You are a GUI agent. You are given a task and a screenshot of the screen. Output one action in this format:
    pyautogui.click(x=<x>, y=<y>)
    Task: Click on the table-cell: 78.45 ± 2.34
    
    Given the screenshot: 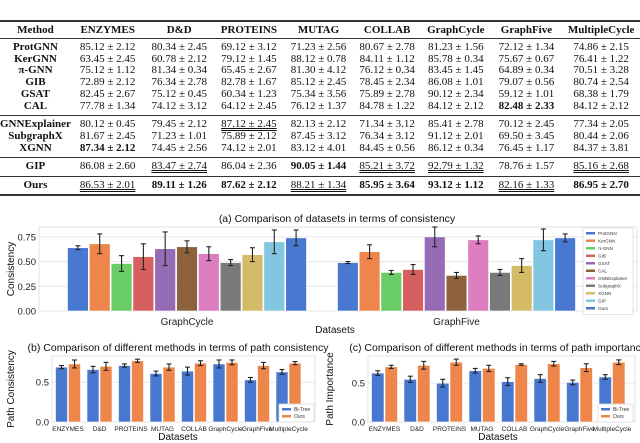 What is the action you would take?
    pyautogui.click(x=387, y=82)
    